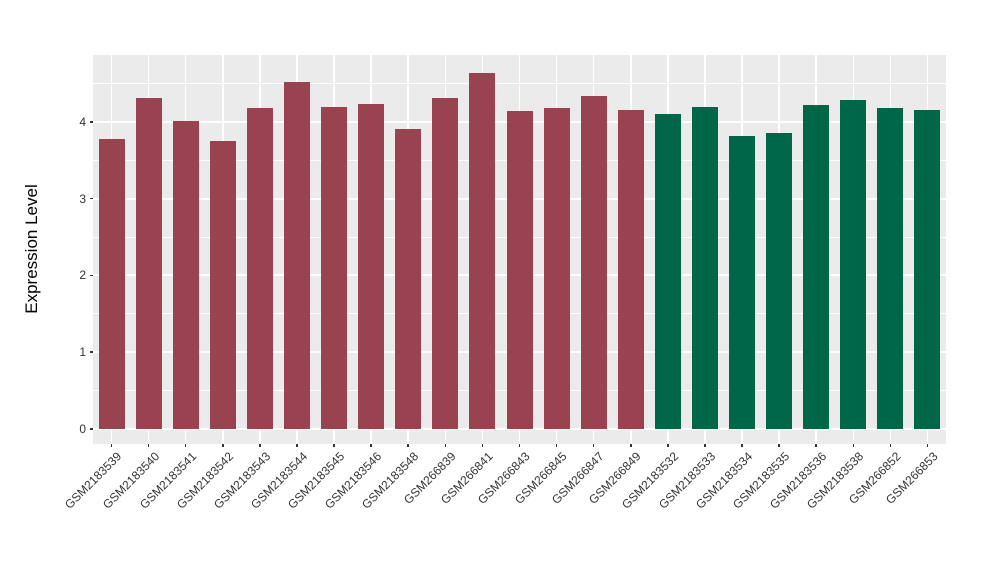 The image size is (1000, 580). I want to click on bar-GSM2183533, so click(704, 268).